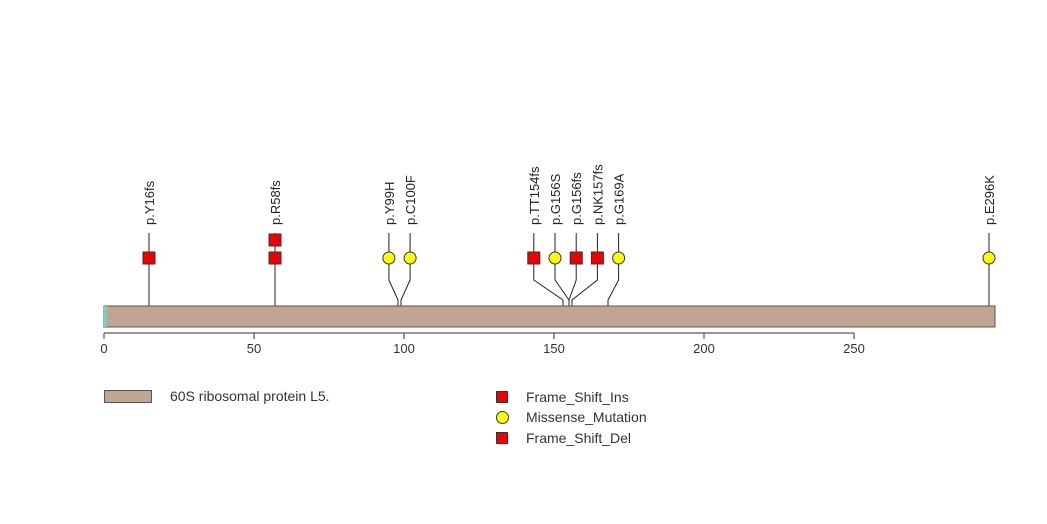  Describe the element at coordinates (404, 348) in the screenshot. I see `x-tick-label: 100` at that location.